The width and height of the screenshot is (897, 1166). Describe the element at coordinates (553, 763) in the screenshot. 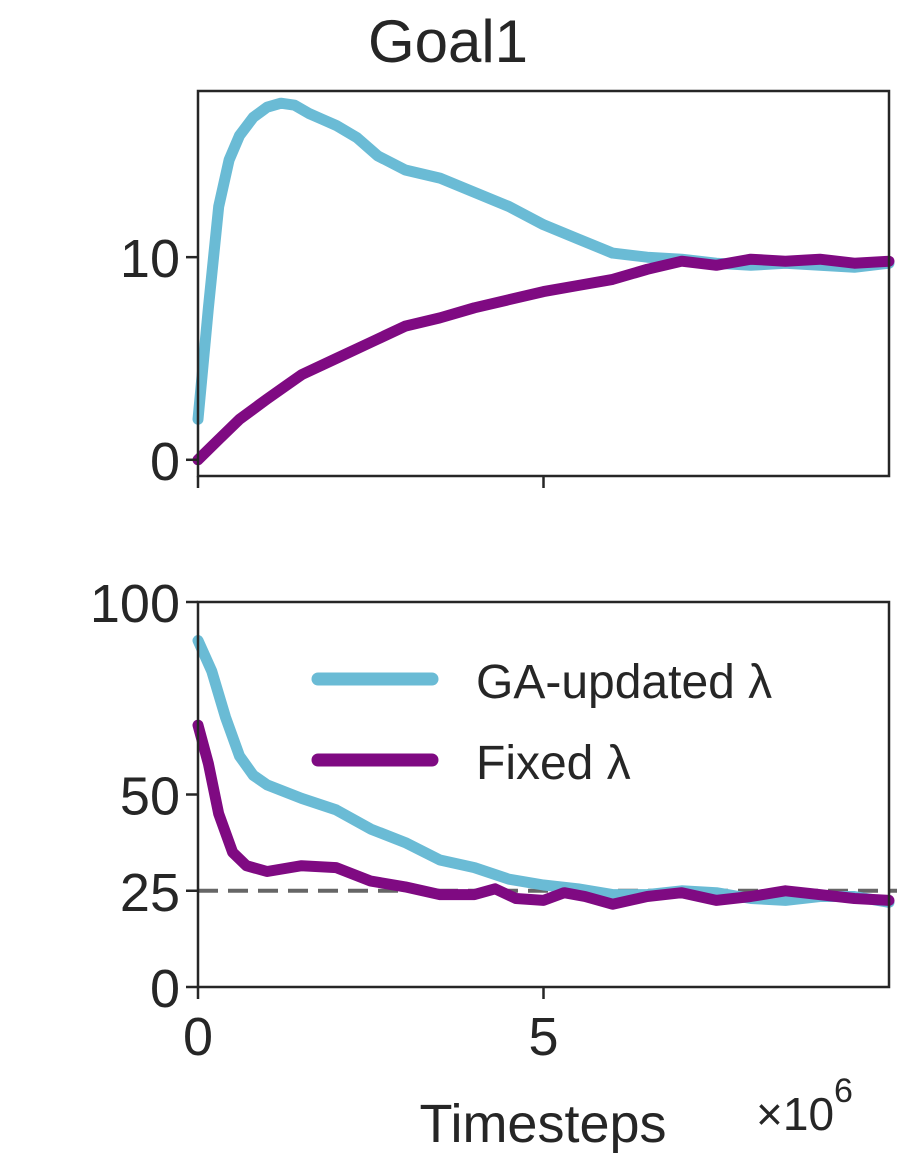

I see `legend-label-fixed: Fixed λ` at that location.